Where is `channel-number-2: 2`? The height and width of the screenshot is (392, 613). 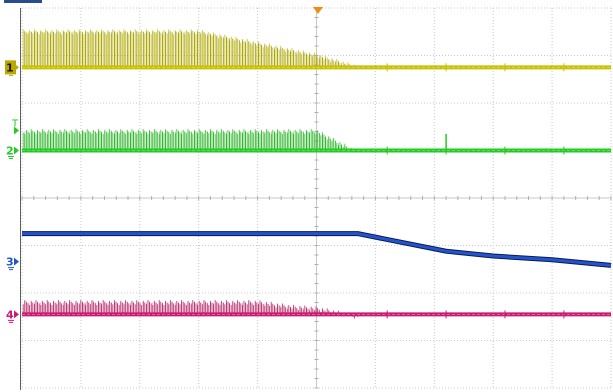
channel-number-2: 2 is located at coordinates (10, 151).